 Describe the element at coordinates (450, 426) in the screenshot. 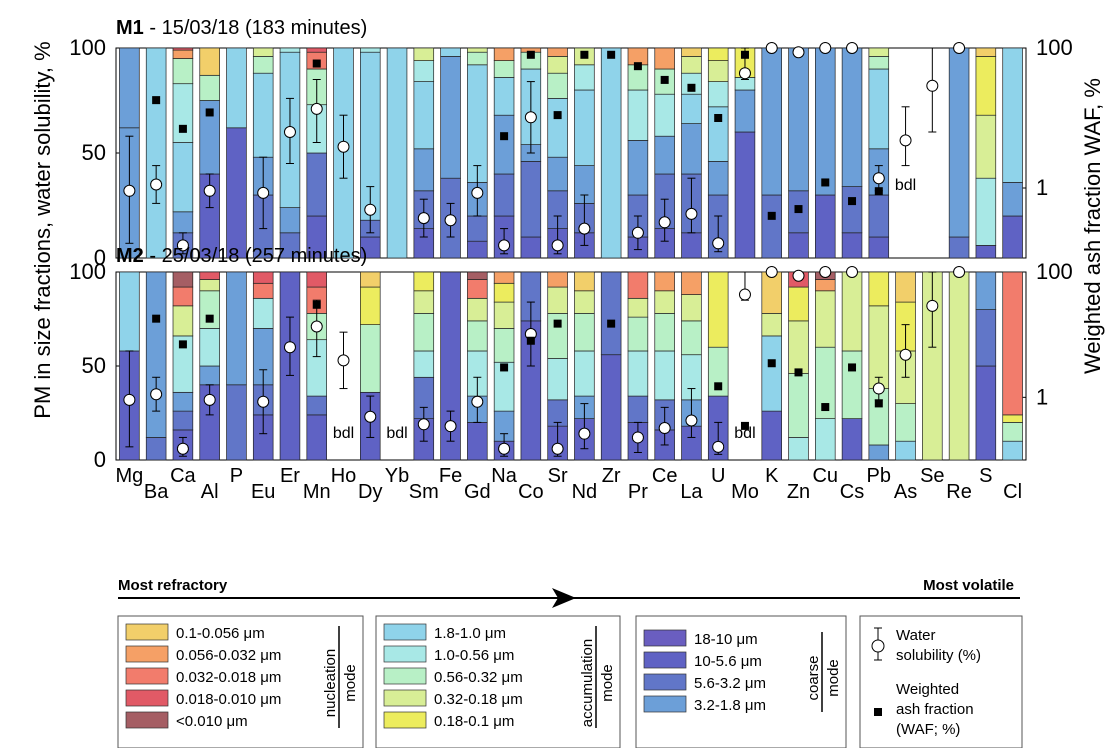

I see `solubility-point-Fe` at that location.